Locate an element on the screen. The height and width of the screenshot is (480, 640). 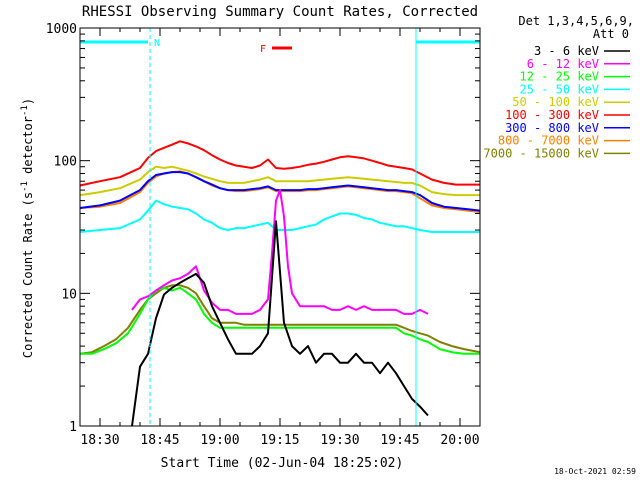
flag-label-f: F is located at coordinates (263, 49).